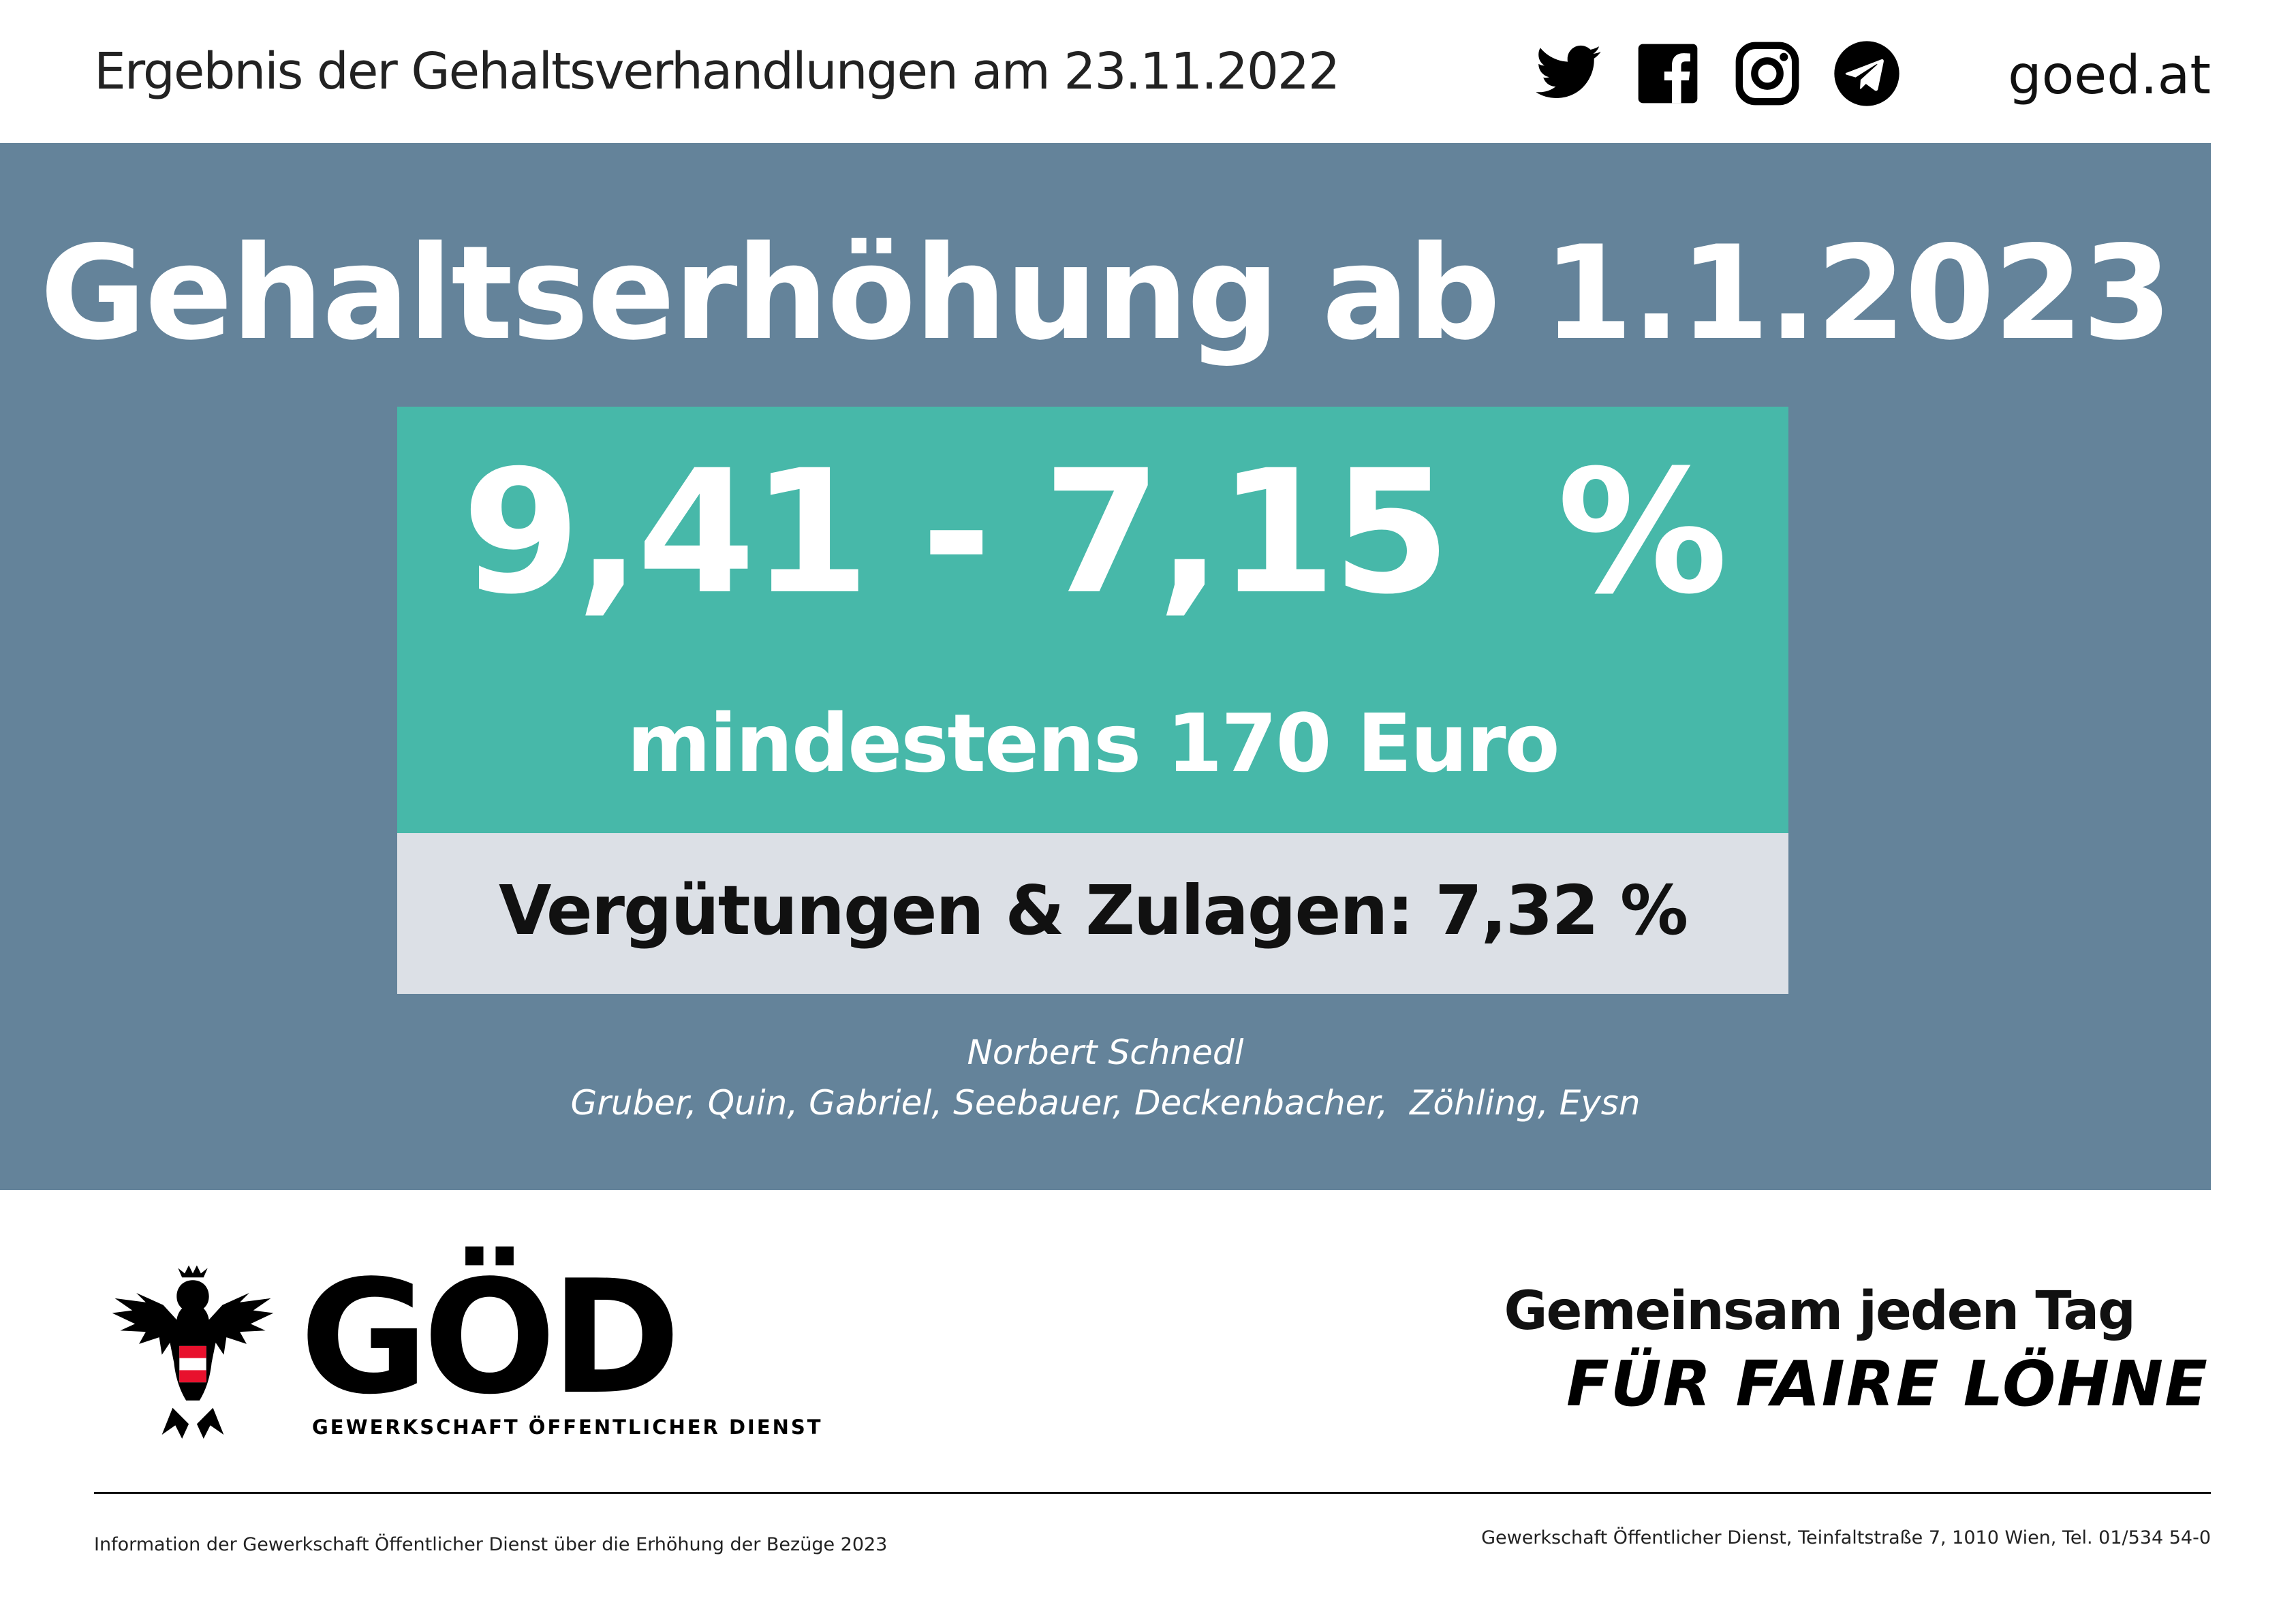 The height and width of the screenshot is (1624, 2296). I want to click on increase-range: 9,41 - 7,15 %, so click(1095, 532).